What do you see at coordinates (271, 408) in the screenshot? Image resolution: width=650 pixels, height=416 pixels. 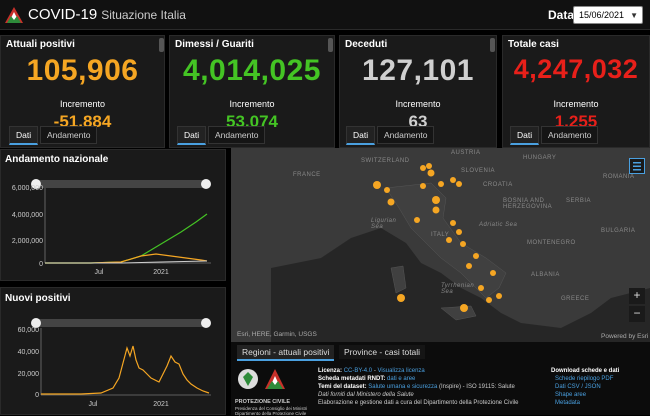 I see `org-subtitle: Presidenza del Consiglio dei Ministri` at bounding box center [271, 408].